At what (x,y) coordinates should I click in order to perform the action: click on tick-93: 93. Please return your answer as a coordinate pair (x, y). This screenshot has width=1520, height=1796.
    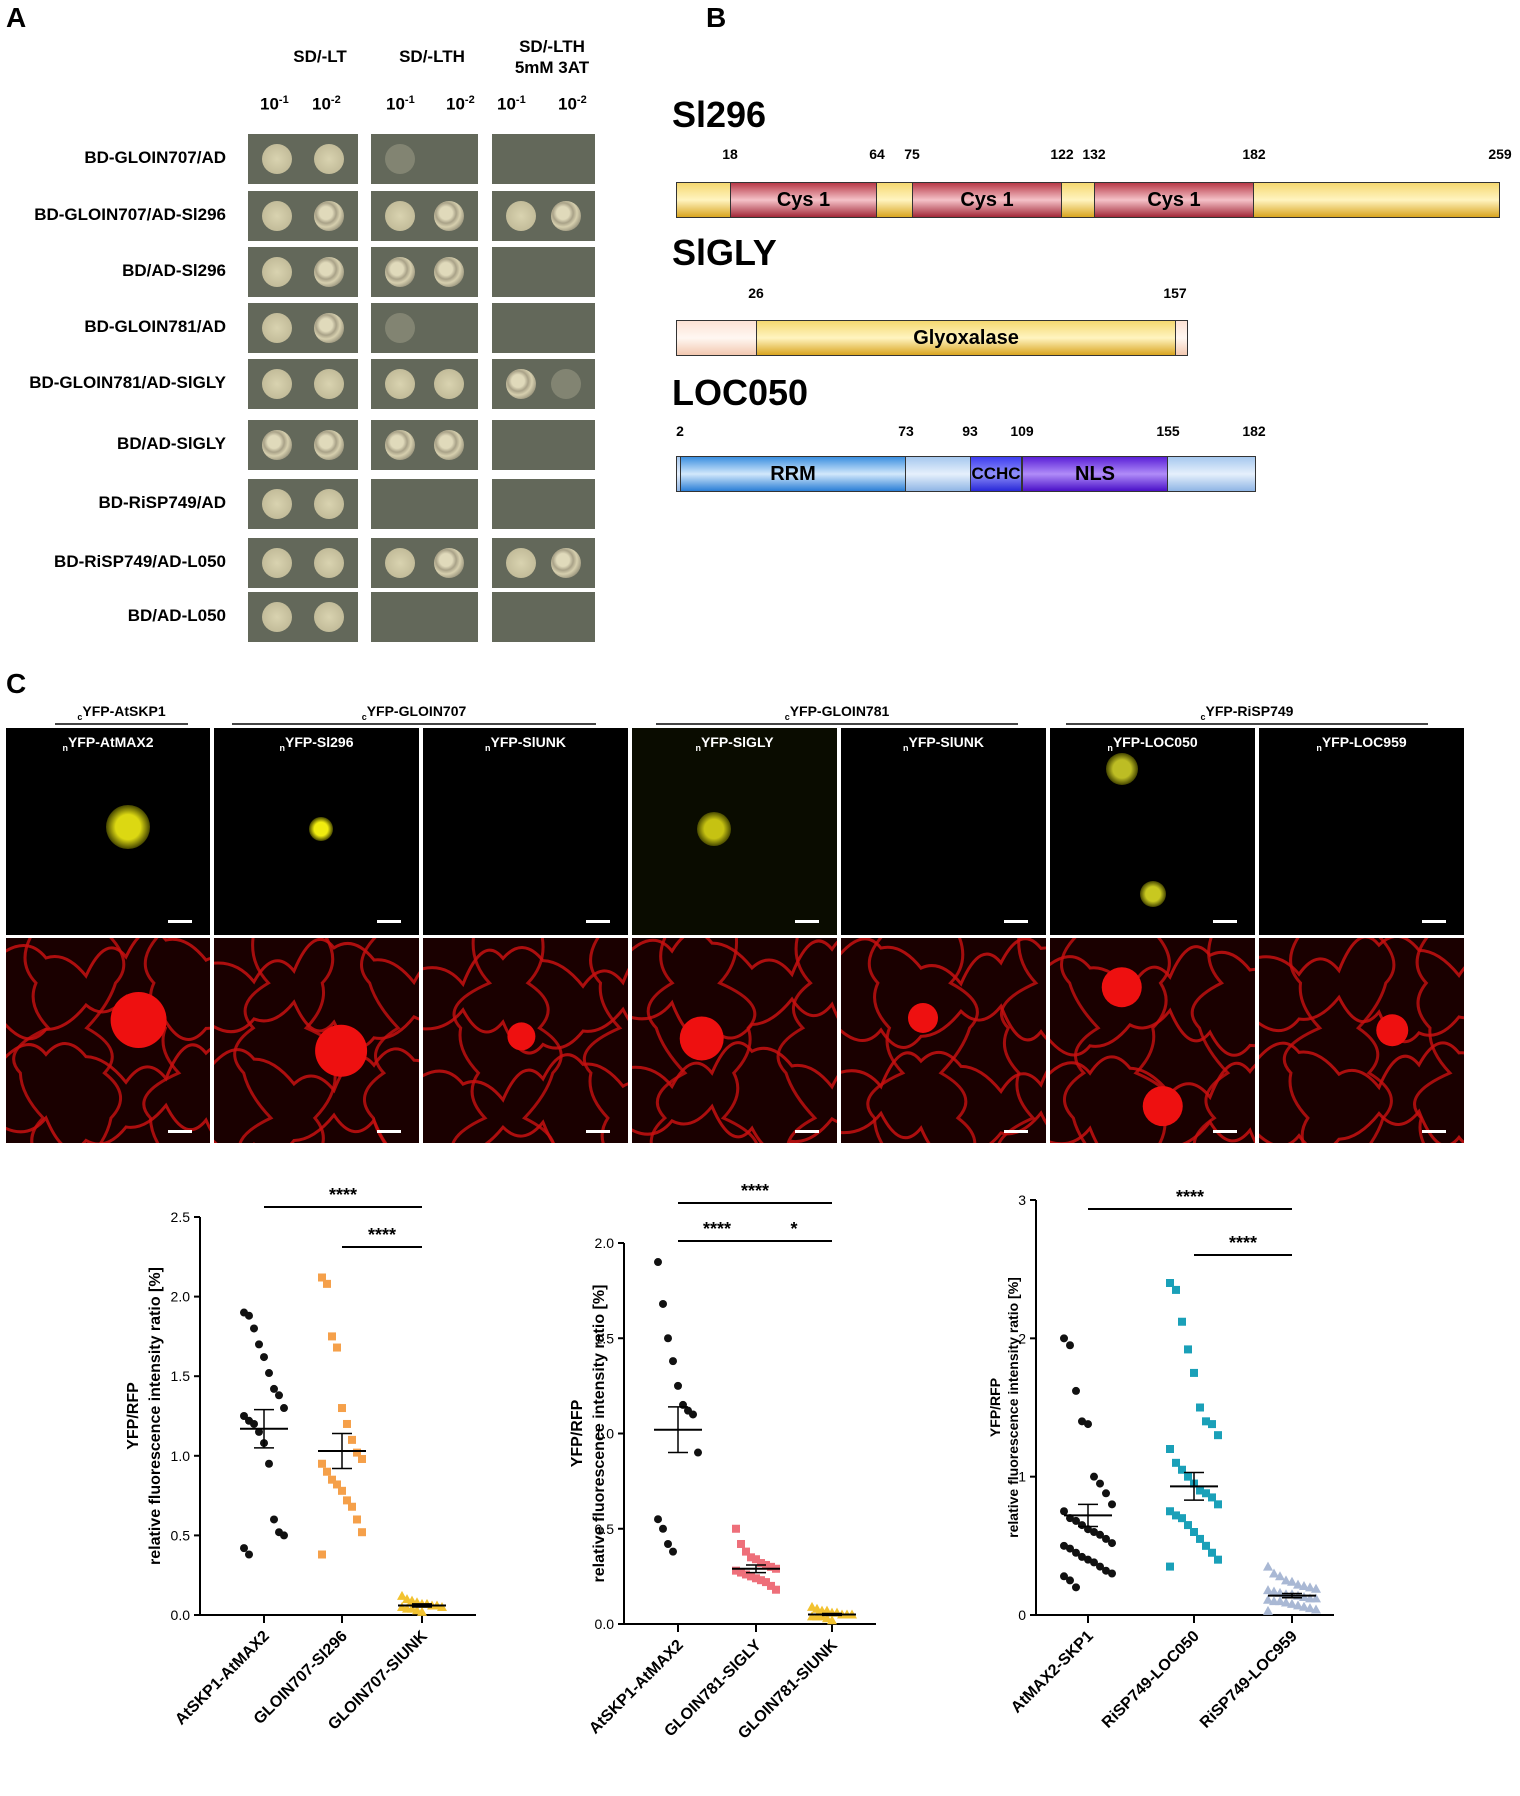
    Looking at the image, I should click on (970, 431).